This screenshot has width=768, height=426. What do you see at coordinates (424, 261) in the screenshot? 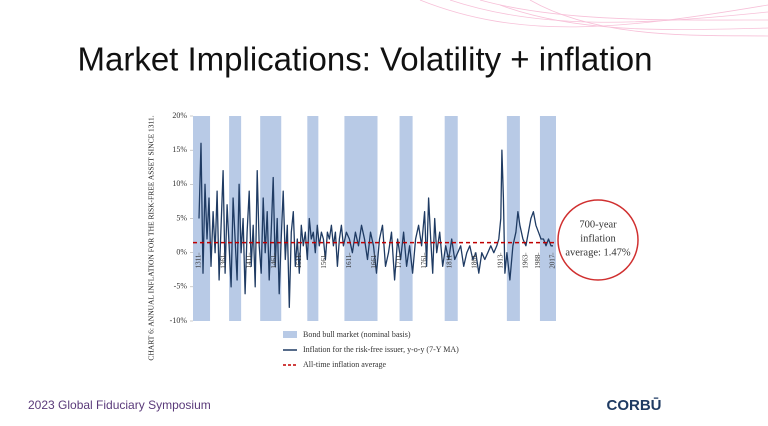
I see `x-tick-label: 1761` at bounding box center [424, 261].